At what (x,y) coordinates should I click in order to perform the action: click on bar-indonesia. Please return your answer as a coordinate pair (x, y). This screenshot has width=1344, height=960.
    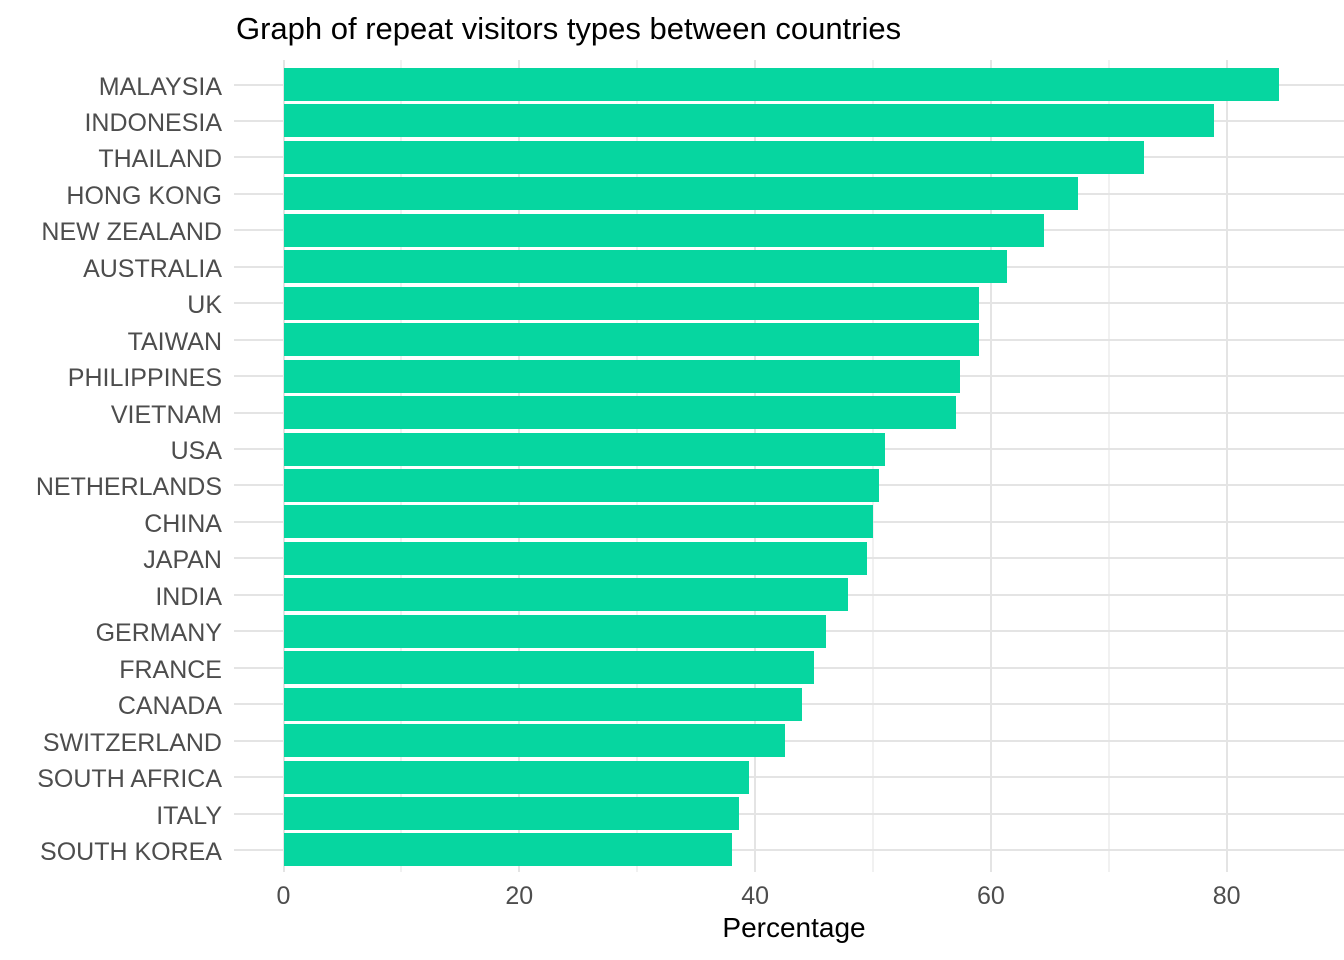
    Looking at the image, I should click on (748, 121).